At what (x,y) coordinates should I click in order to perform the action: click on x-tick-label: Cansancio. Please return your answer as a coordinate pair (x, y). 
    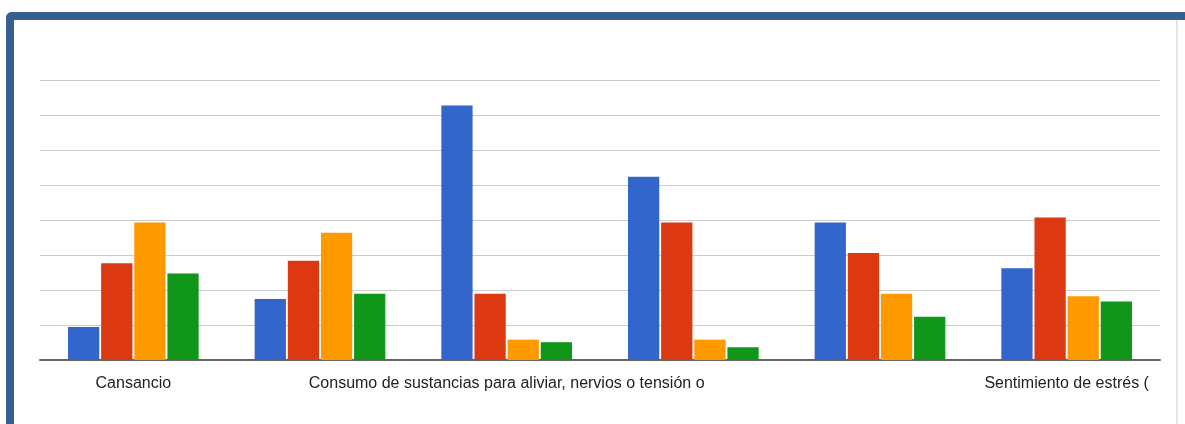
    Looking at the image, I should click on (133, 382).